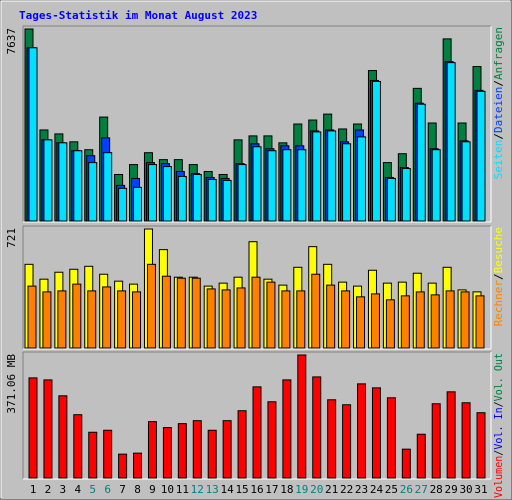 Image resolution: width=512 pixels, height=500 pixels. Describe the element at coordinates (451, 489) in the screenshot. I see `x-tick-label: 29` at that location.